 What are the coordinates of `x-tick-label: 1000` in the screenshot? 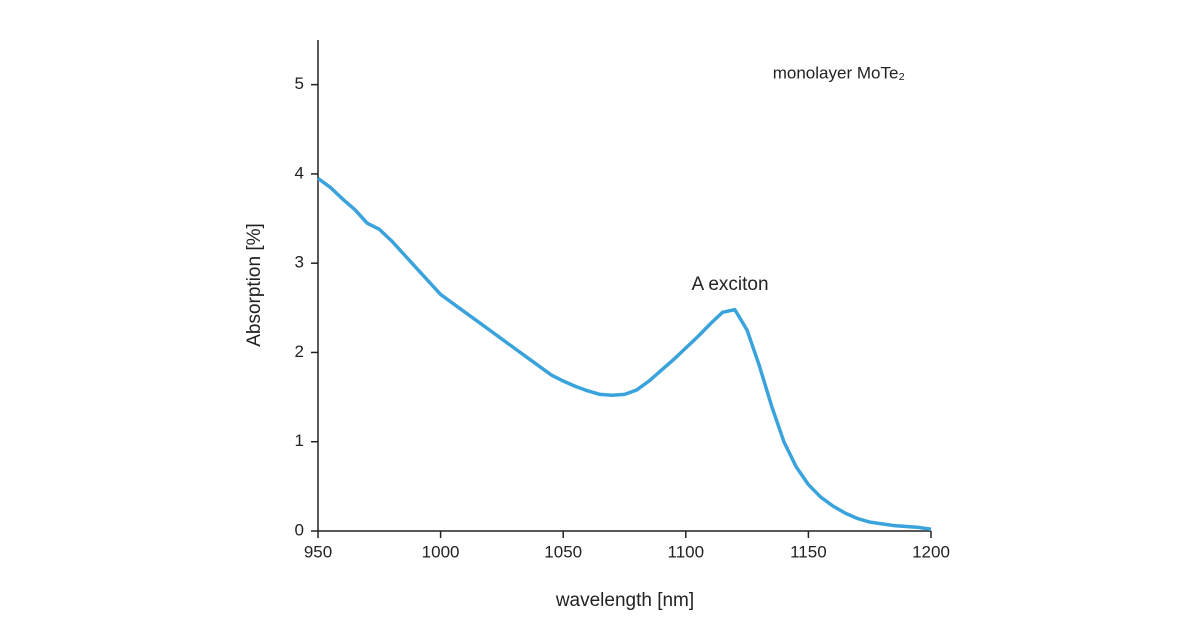 It's located at (441, 551).